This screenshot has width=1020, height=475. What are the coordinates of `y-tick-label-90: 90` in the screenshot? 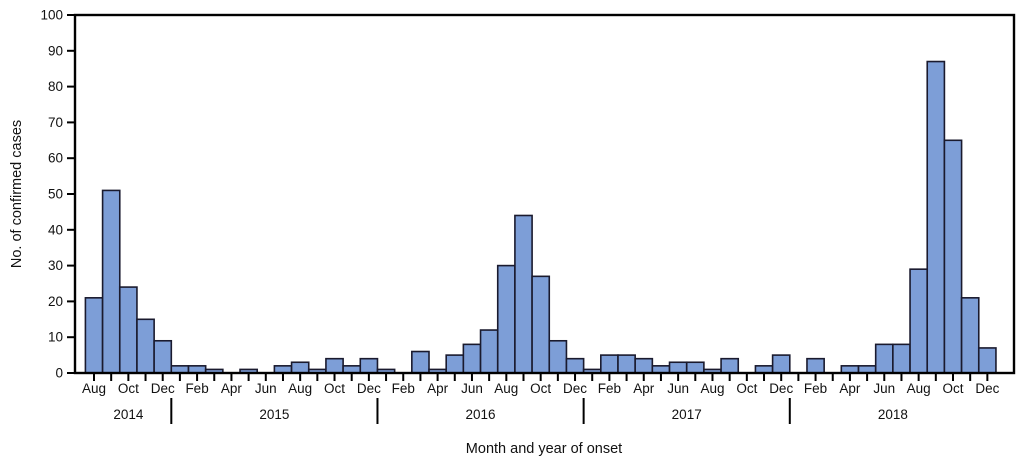 It's located at (55, 50).